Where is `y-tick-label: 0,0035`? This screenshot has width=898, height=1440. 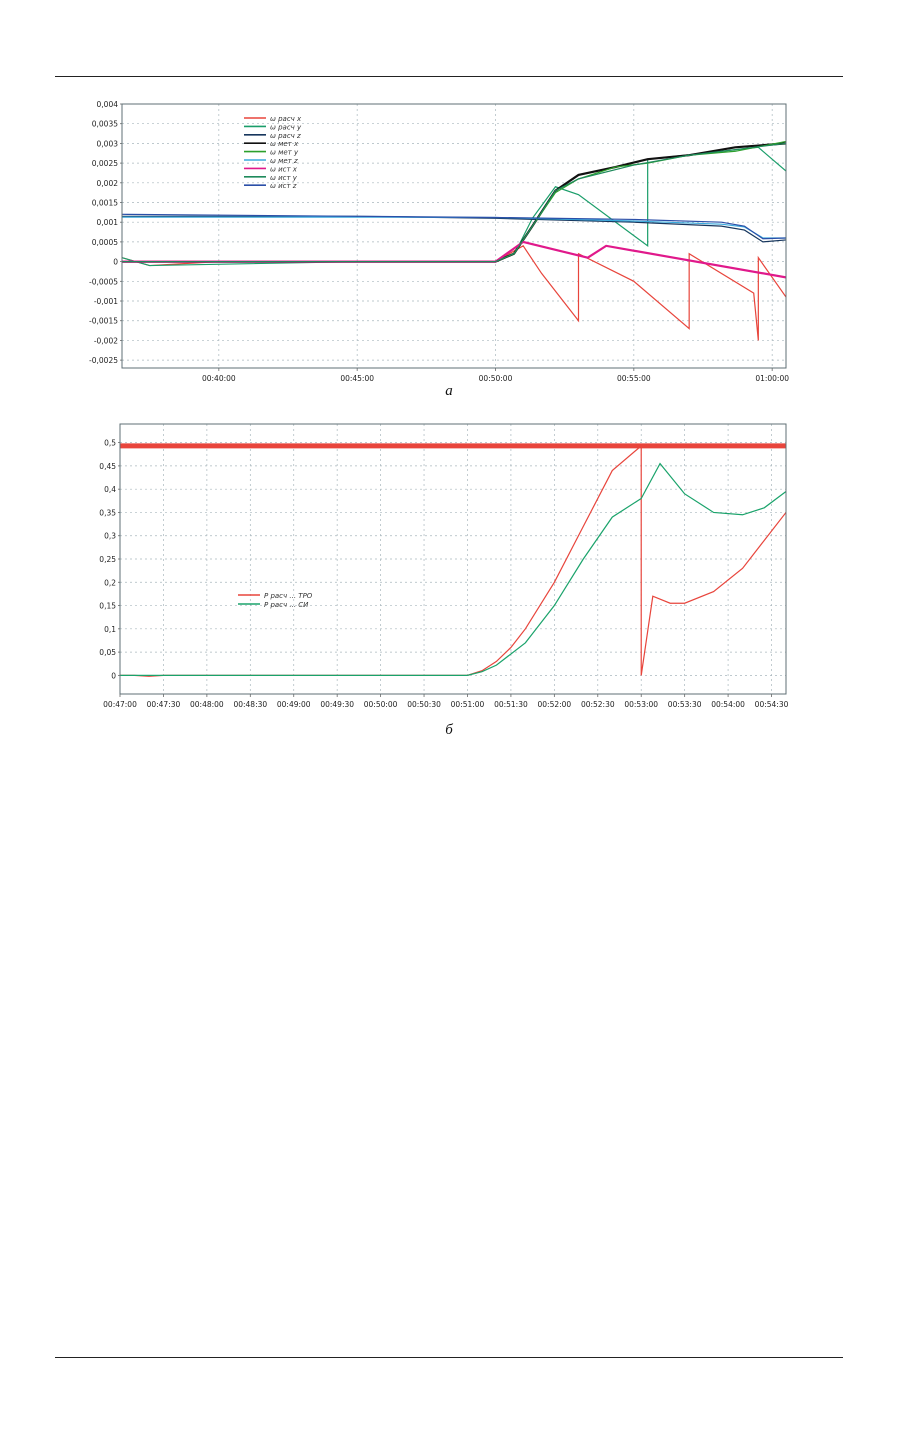
y-tick-label: 0,0035 is located at coordinates (105, 124).